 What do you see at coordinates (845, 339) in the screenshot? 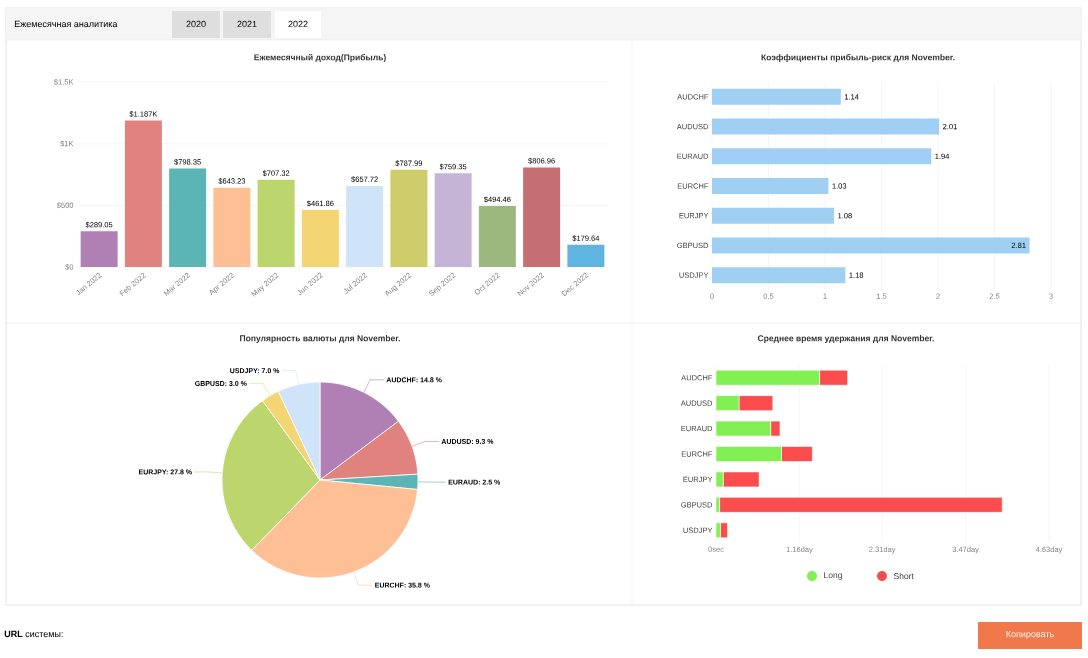
I see `chart-title: Среднее время удержания для November.` at bounding box center [845, 339].